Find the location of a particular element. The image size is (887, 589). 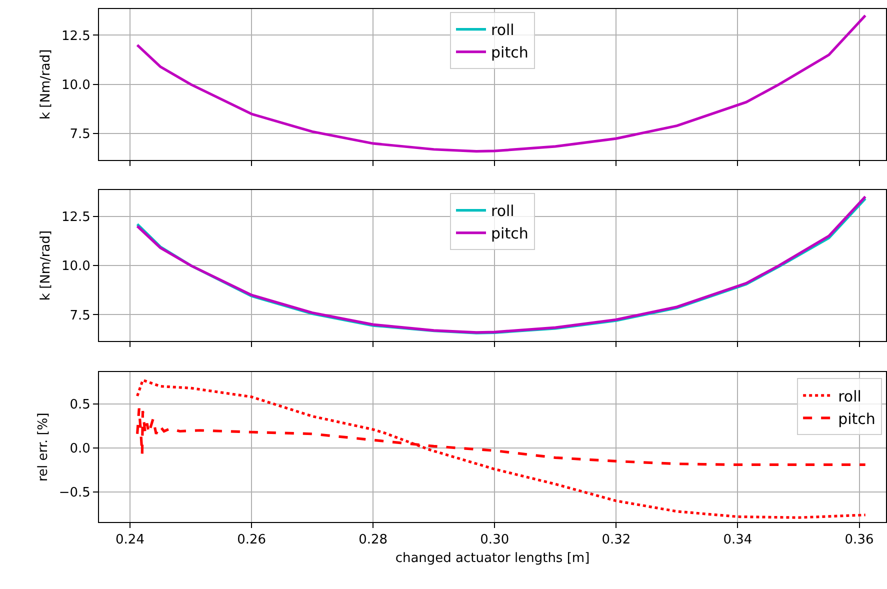

x-tick-label: 0.34 is located at coordinates (737, 540).